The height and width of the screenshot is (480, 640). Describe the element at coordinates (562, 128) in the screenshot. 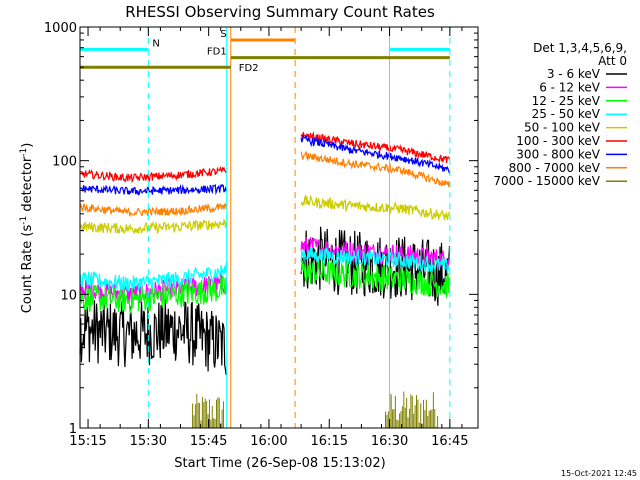

I see `legend-label-4: 50 - 100 keV` at that location.